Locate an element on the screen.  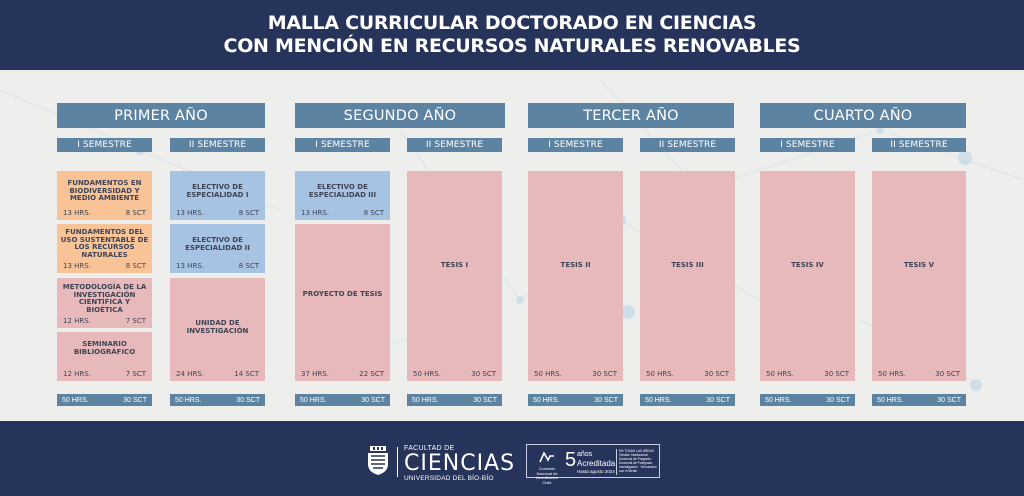
semester-header-2: II SEMESTRE is located at coordinates (217, 145).